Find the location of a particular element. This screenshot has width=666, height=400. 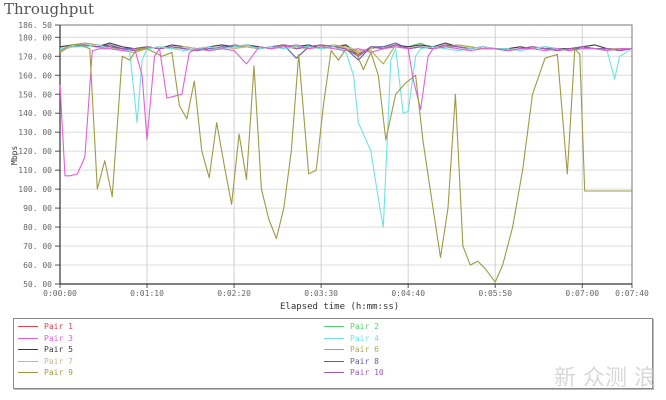

x-tick-label: 0:02:20 is located at coordinates (234, 293).